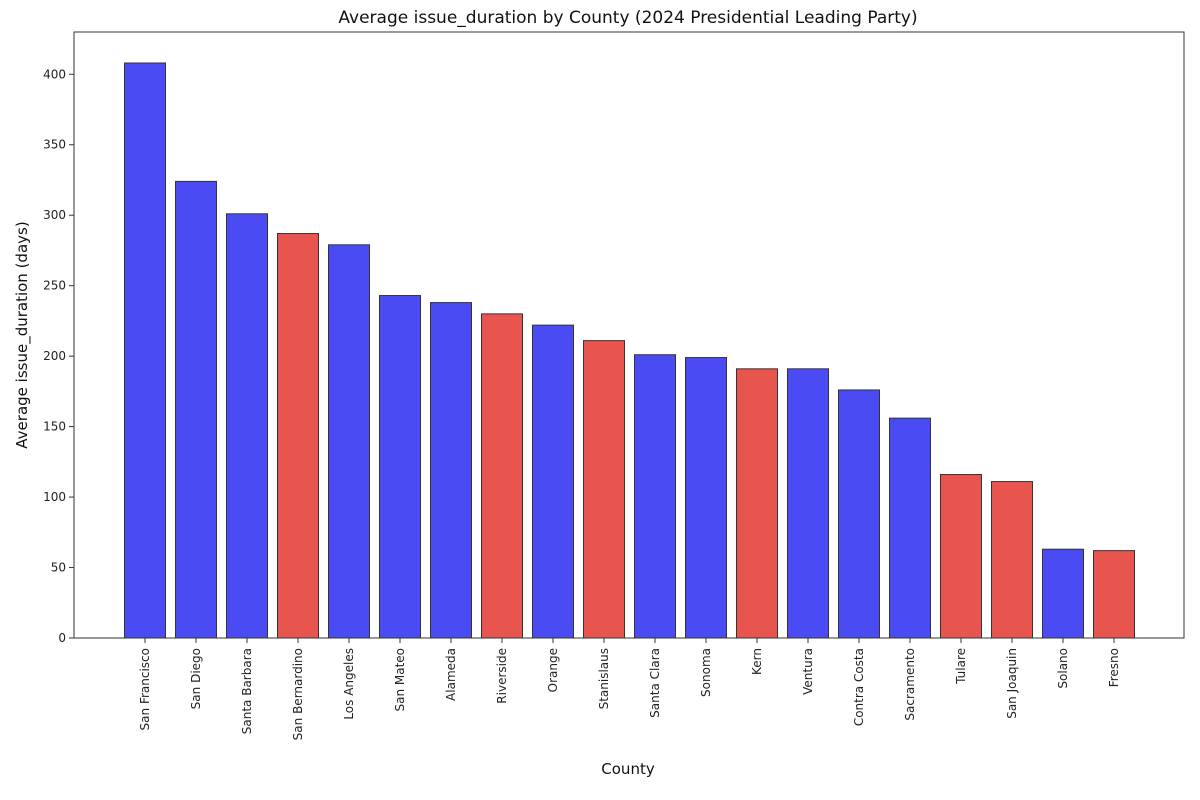  What do you see at coordinates (655, 496) in the screenshot?
I see `bar-santa-clara` at bounding box center [655, 496].